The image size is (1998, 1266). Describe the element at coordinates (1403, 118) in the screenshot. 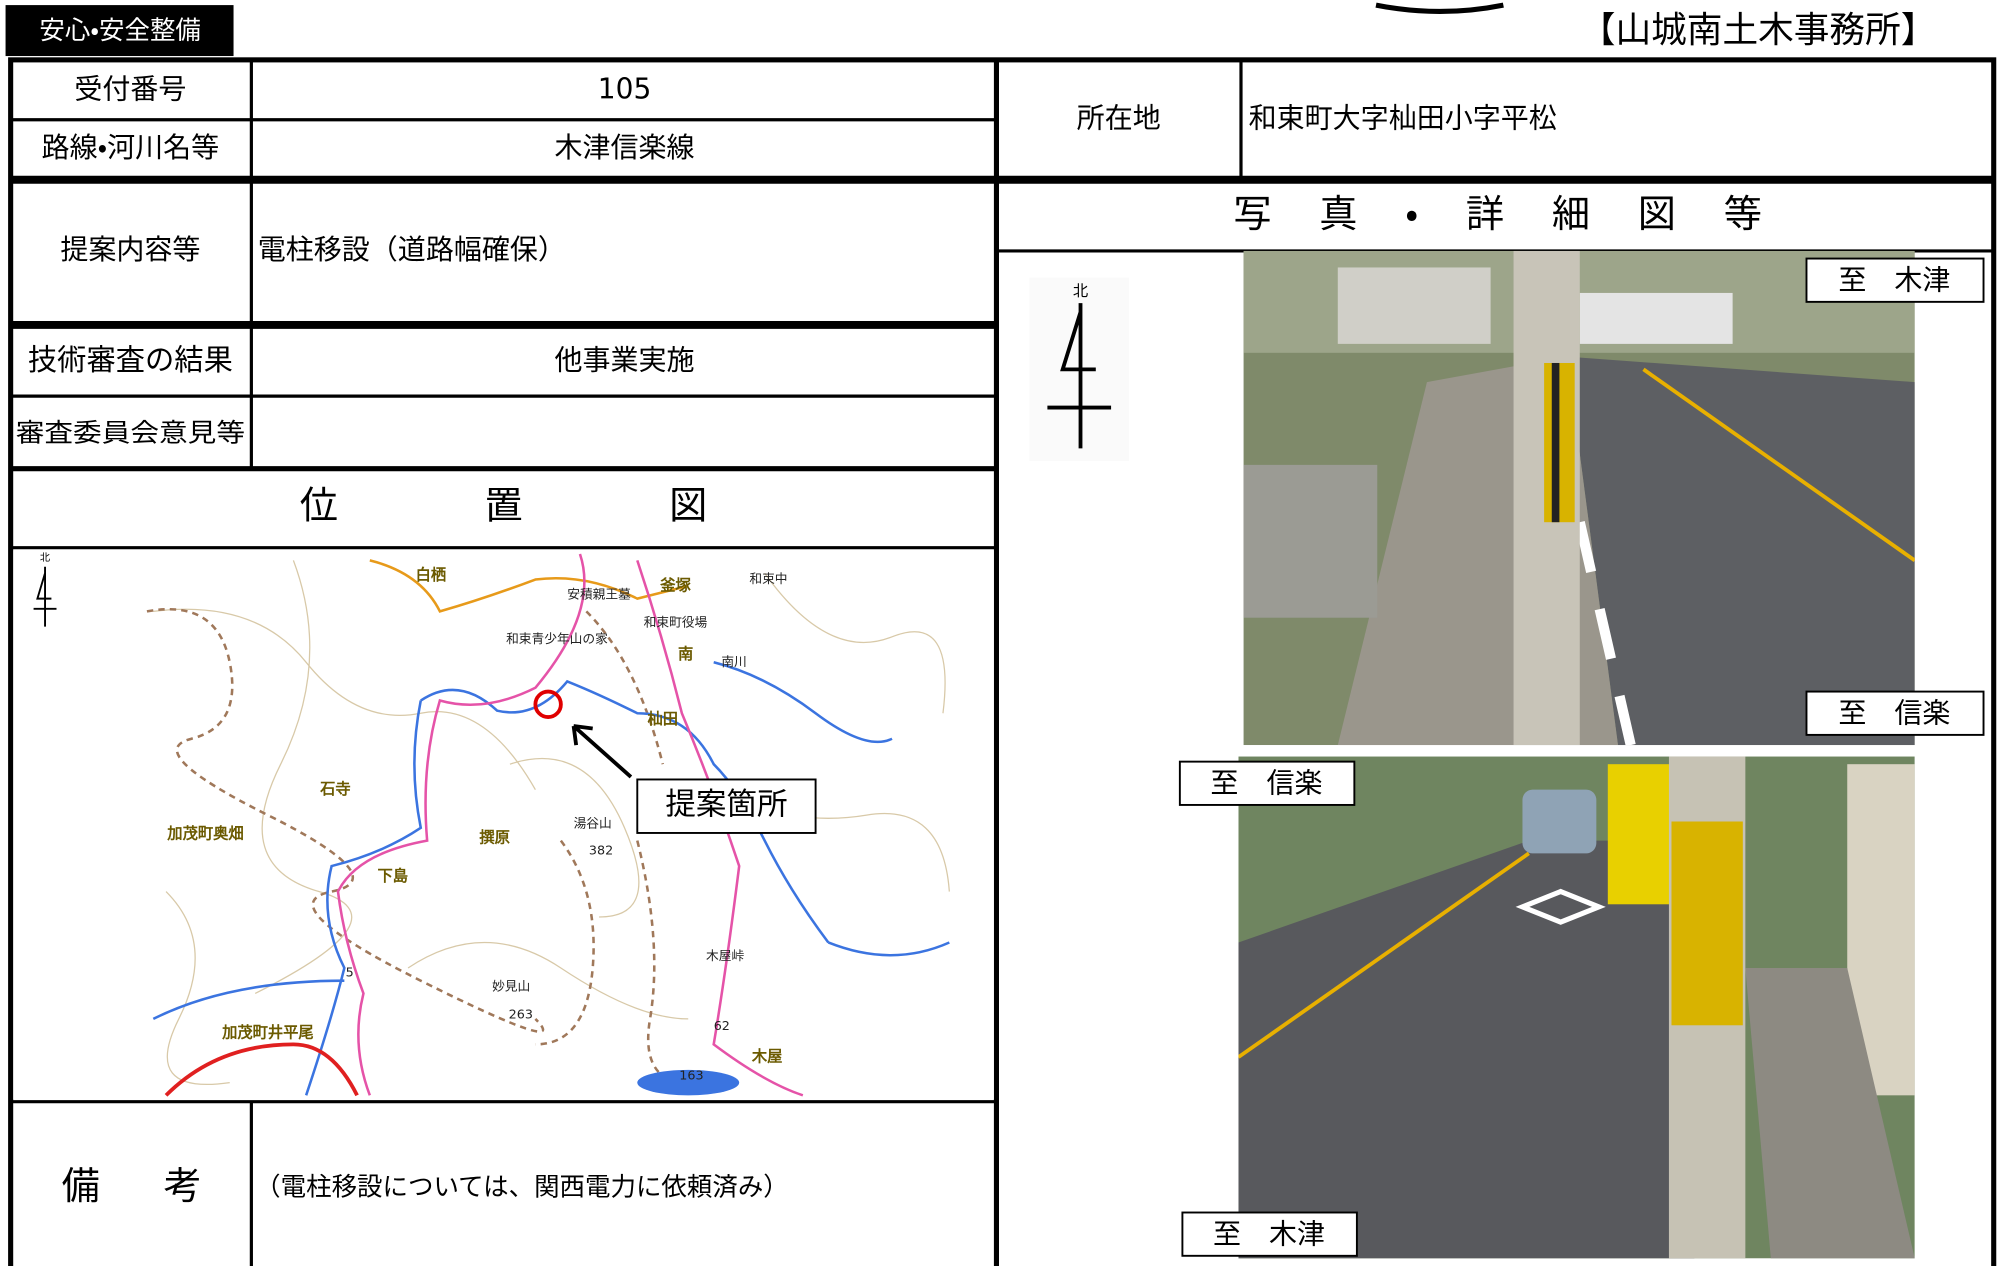

I see `value: 和束町大字杣田小字平松` at that location.